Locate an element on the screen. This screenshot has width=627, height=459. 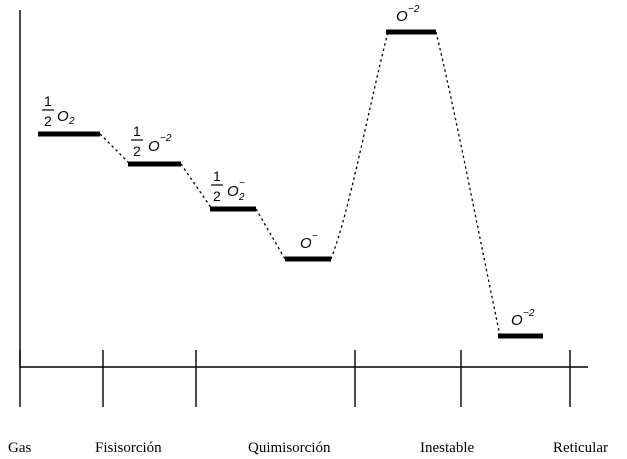
level-label-inestable: O −2 is located at coordinates (408, 14).